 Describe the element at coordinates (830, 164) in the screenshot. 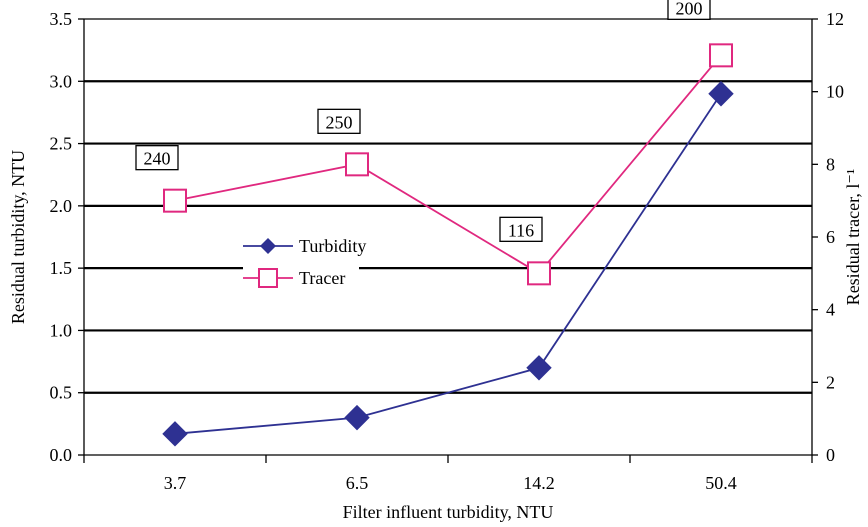

I see `y2-tick-label: 8` at that location.